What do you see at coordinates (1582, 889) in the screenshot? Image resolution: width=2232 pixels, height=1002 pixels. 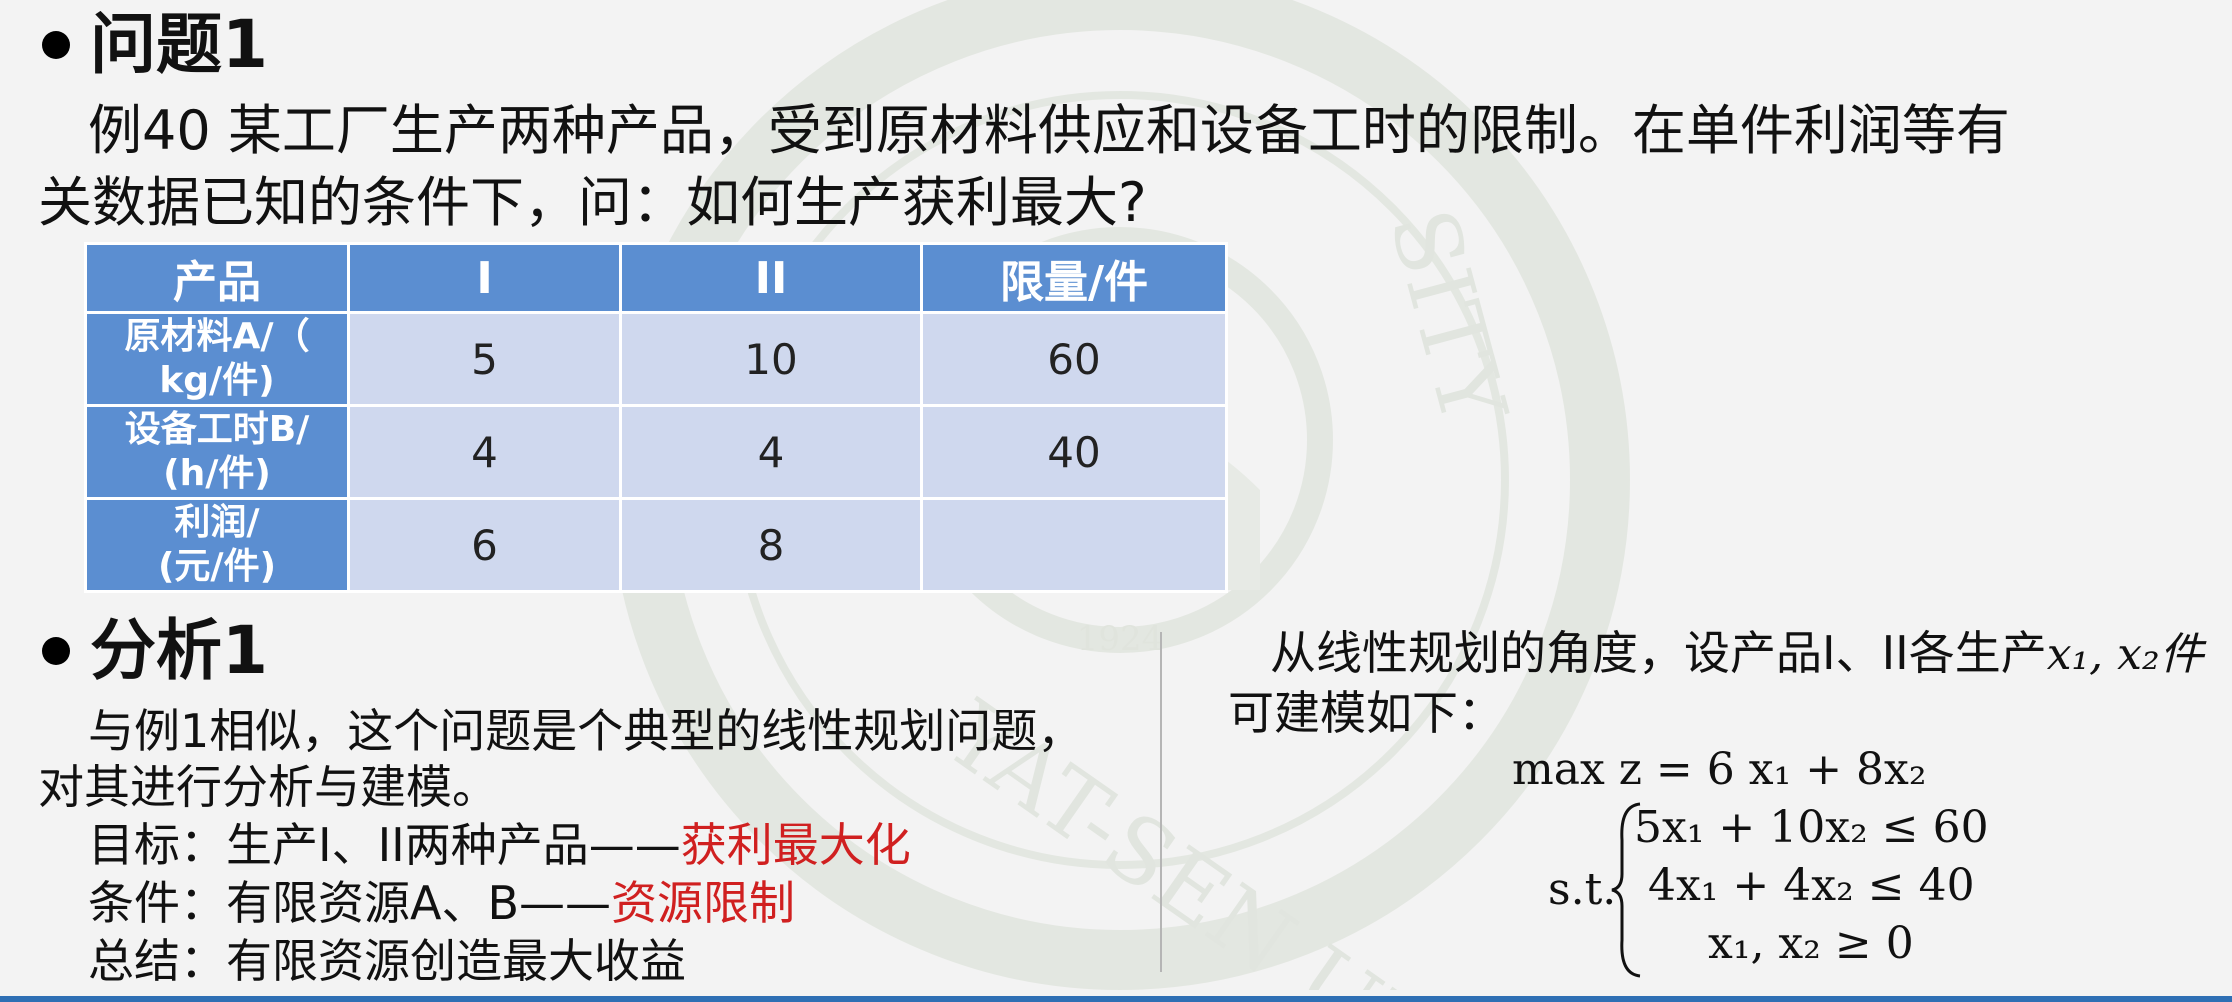 I see `subject-to-label: s.t.` at bounding box center [1582, 889].